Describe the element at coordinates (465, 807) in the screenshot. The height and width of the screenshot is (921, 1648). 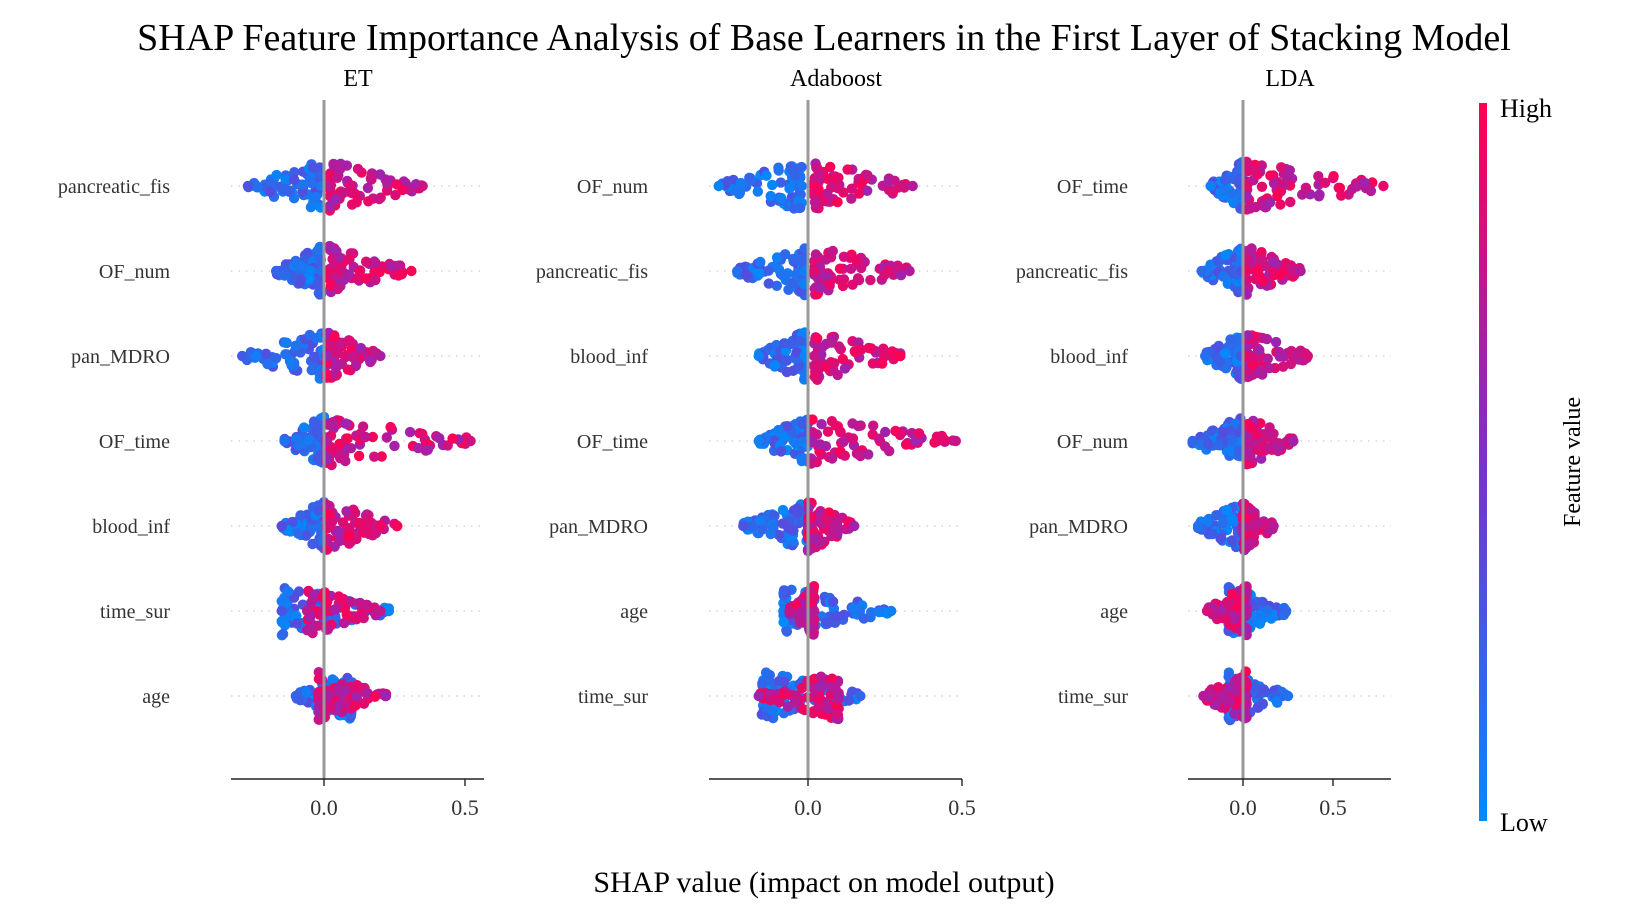
I see `x-tick-label: 0.5` at that location.